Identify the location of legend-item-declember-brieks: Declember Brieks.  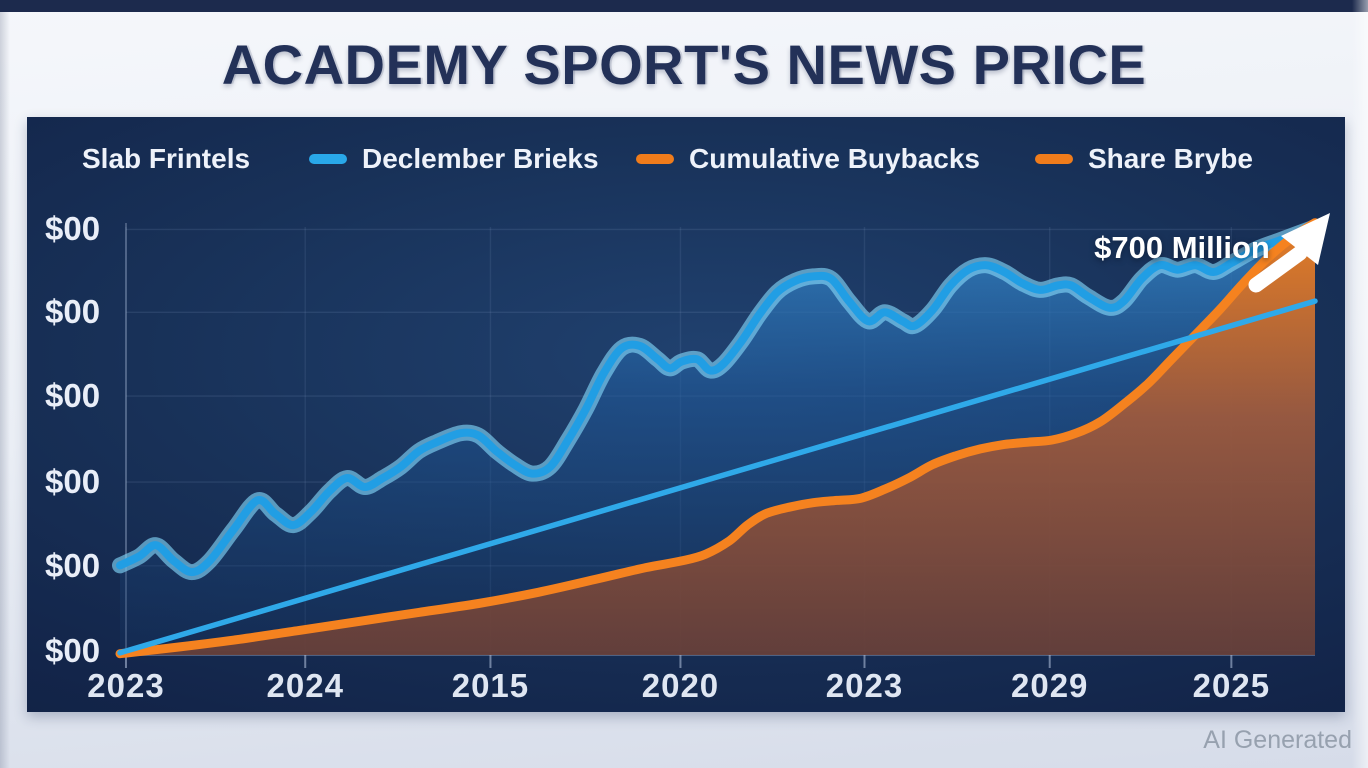
(454, 159).